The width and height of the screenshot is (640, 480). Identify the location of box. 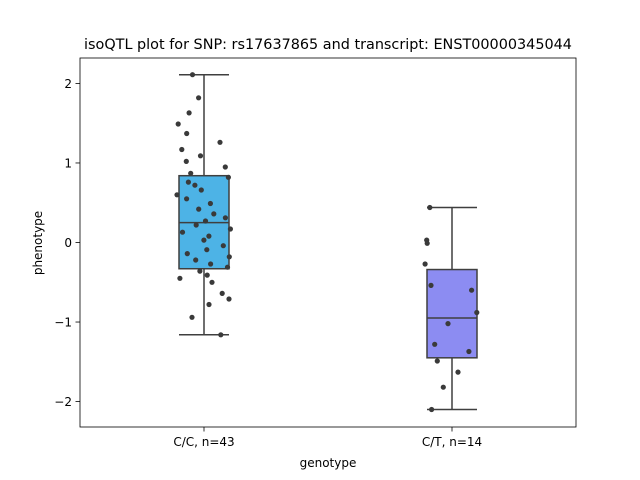
(452, 313).